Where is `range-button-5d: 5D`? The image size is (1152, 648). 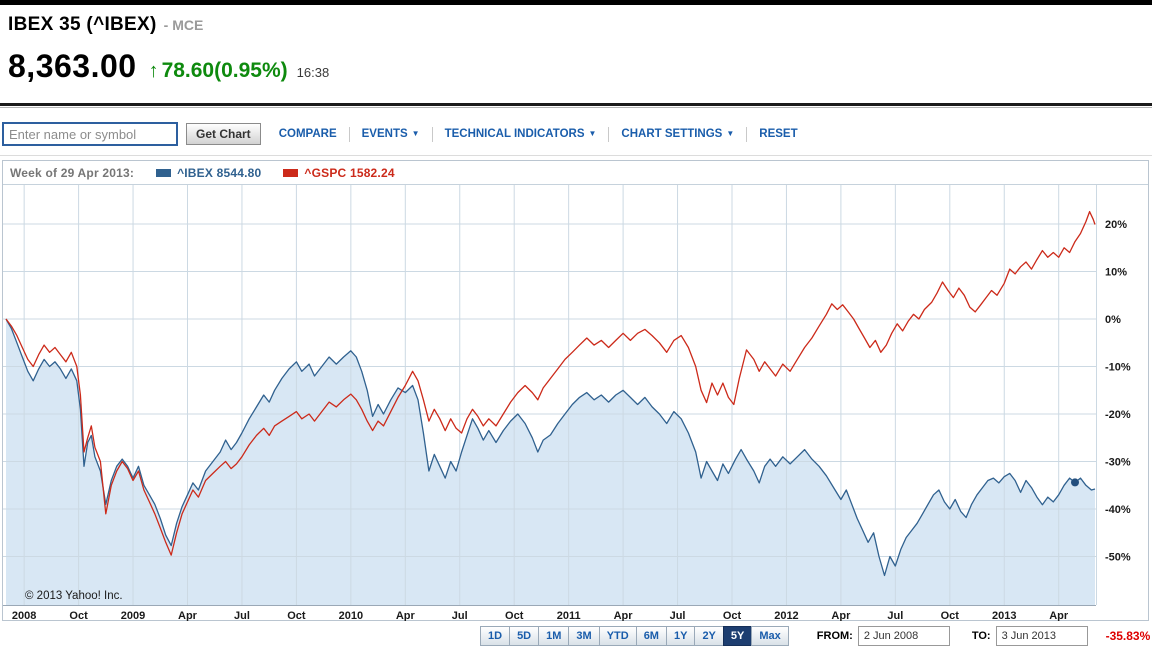 range-button-5d: 5D is located at coordinates (524, 636).